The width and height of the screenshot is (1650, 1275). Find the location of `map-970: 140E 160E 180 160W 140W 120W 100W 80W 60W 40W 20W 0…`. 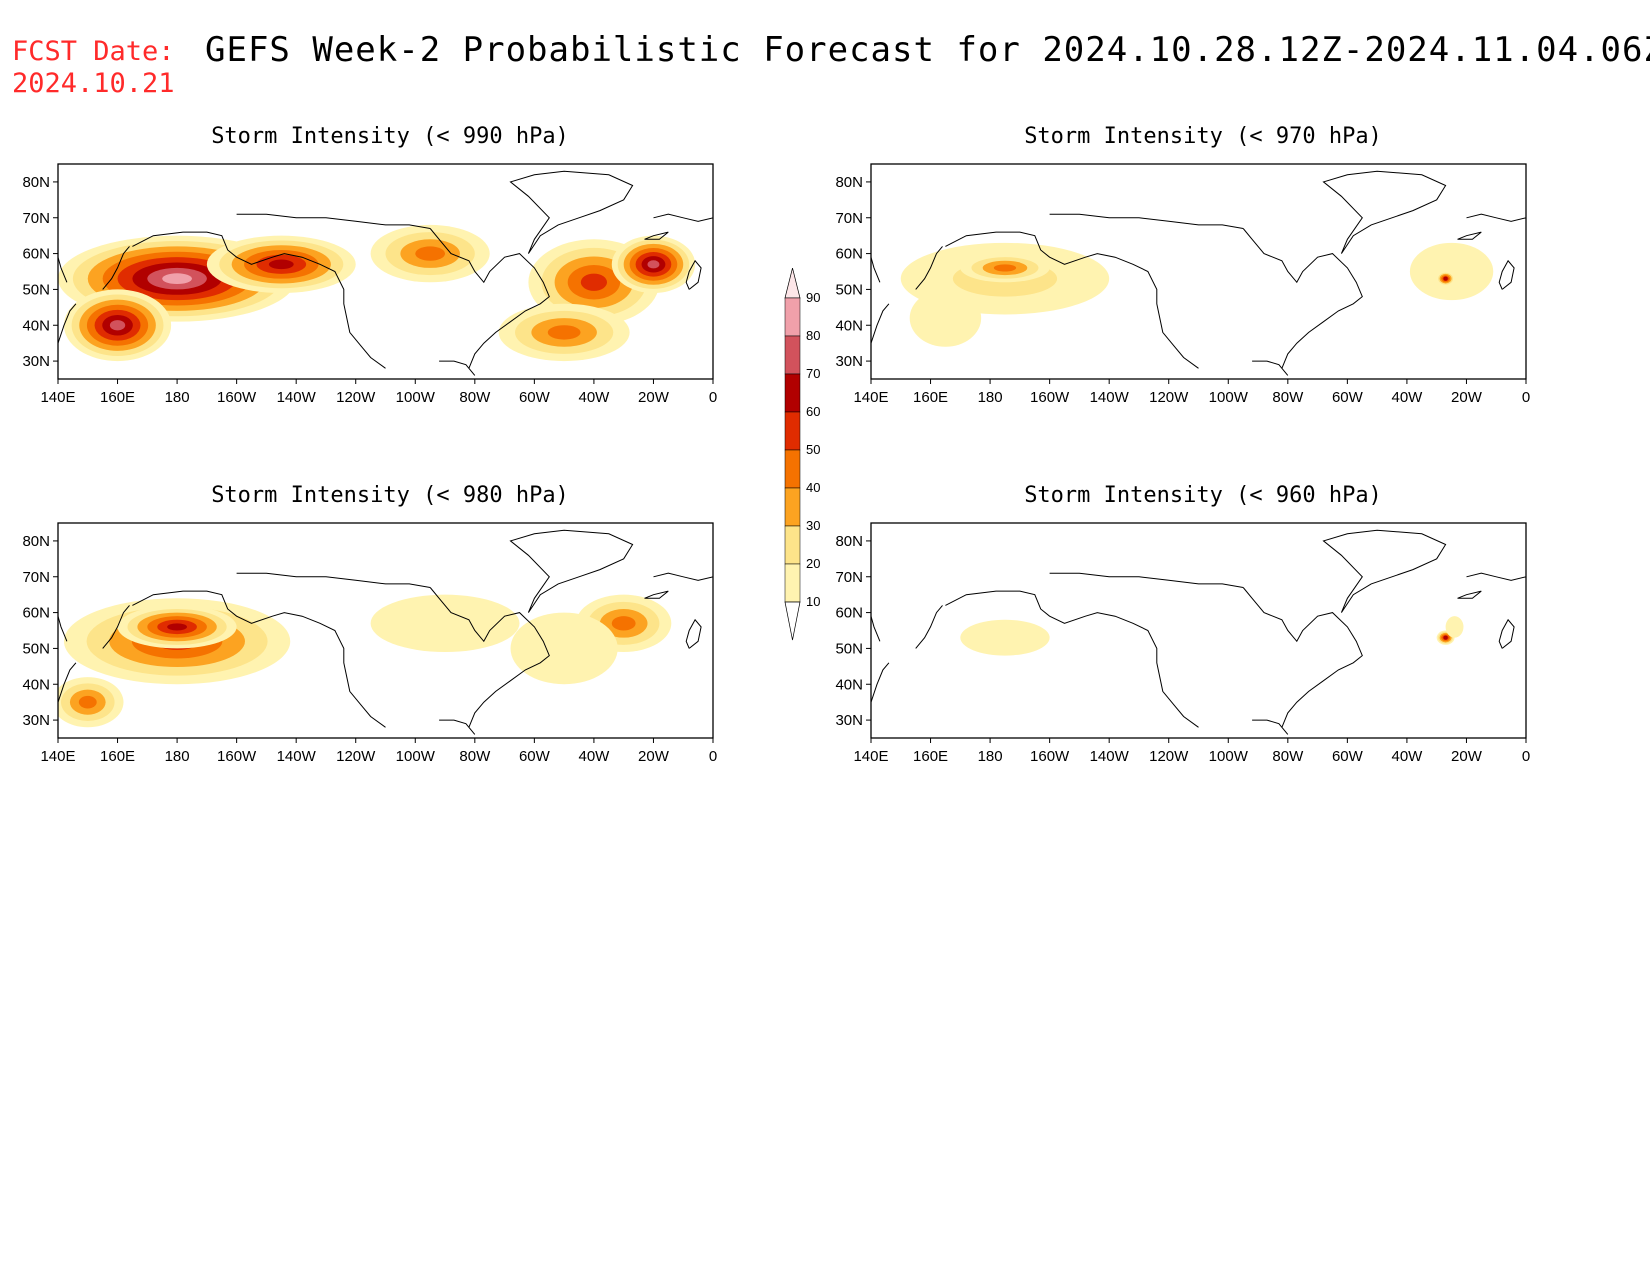

map-970: 140E 160E 180 160W 140W 120W 100W 80W 60W 40W 20W 0… is located at coordinates (1182, 284).